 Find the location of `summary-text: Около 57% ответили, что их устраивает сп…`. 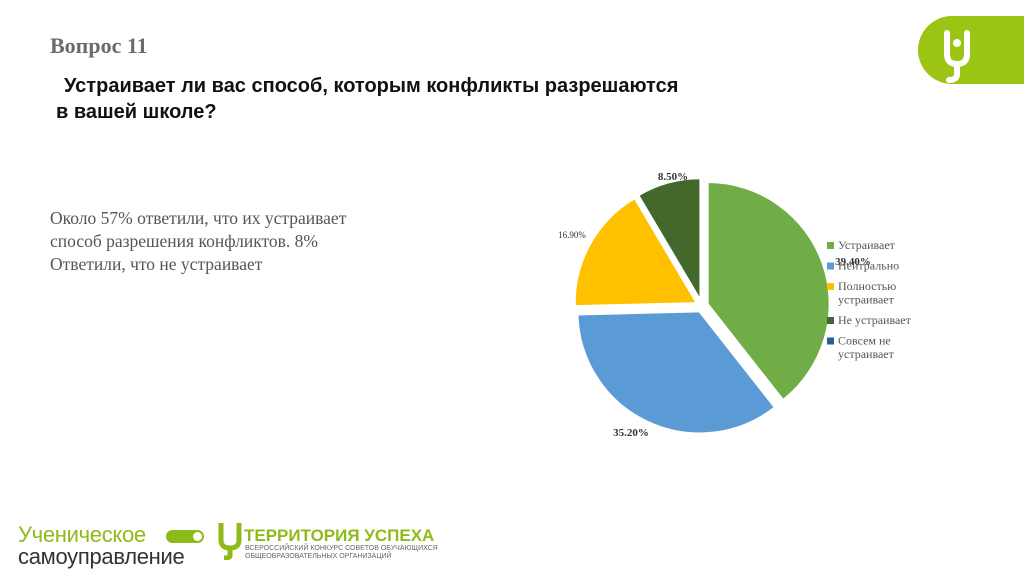

summary-text: Около 57% ответили, что их устраивает сп… is located at coordinates (198, 241).